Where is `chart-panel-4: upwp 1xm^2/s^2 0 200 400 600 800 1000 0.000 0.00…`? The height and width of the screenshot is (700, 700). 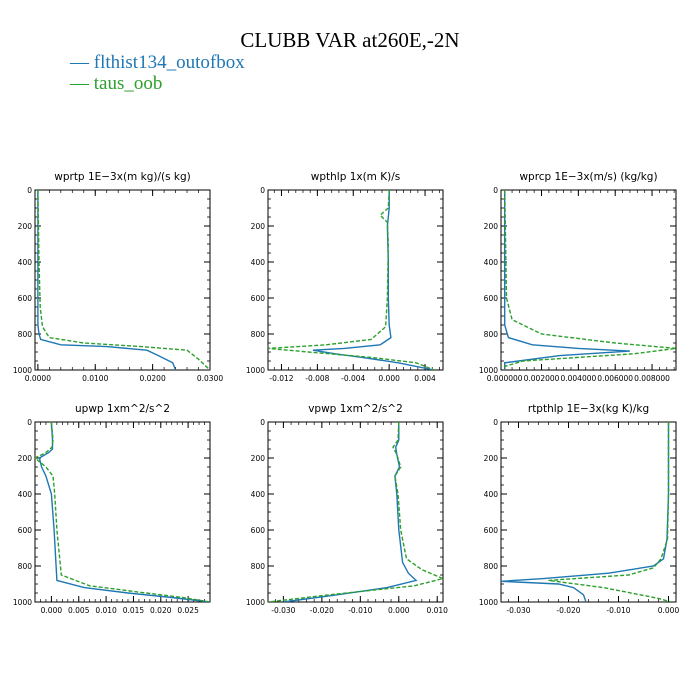 chart-panel-4: upwp 1xm^2/s^2 0 200 400 600 800 1000 0.000 0.00… is located at coordinates (112, 509).